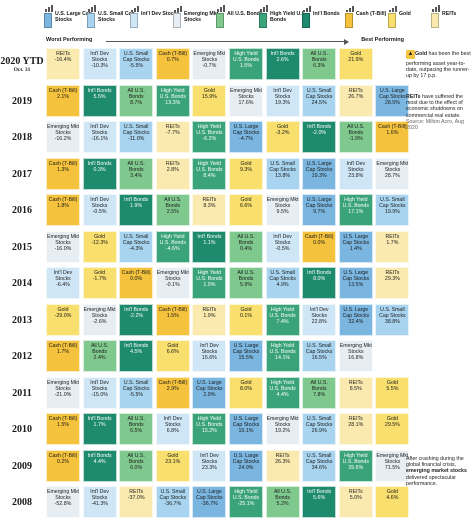 This screenshot has width=474, height=522. I want to click on return-value: 32.4%, so click(356, 321).